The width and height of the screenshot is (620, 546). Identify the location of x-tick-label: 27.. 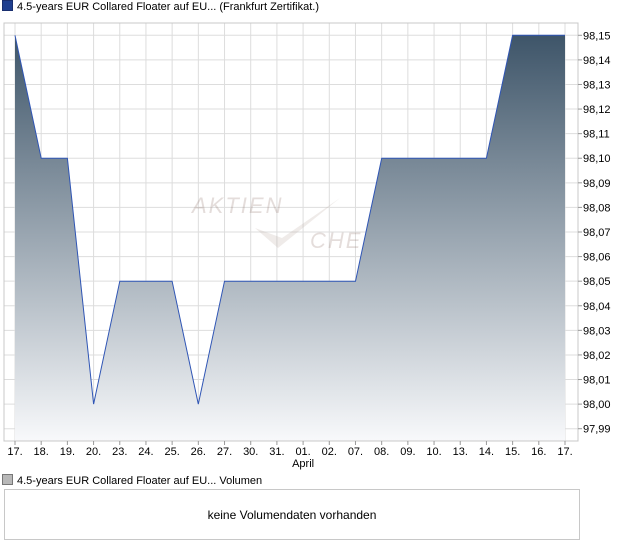
(224, 452).